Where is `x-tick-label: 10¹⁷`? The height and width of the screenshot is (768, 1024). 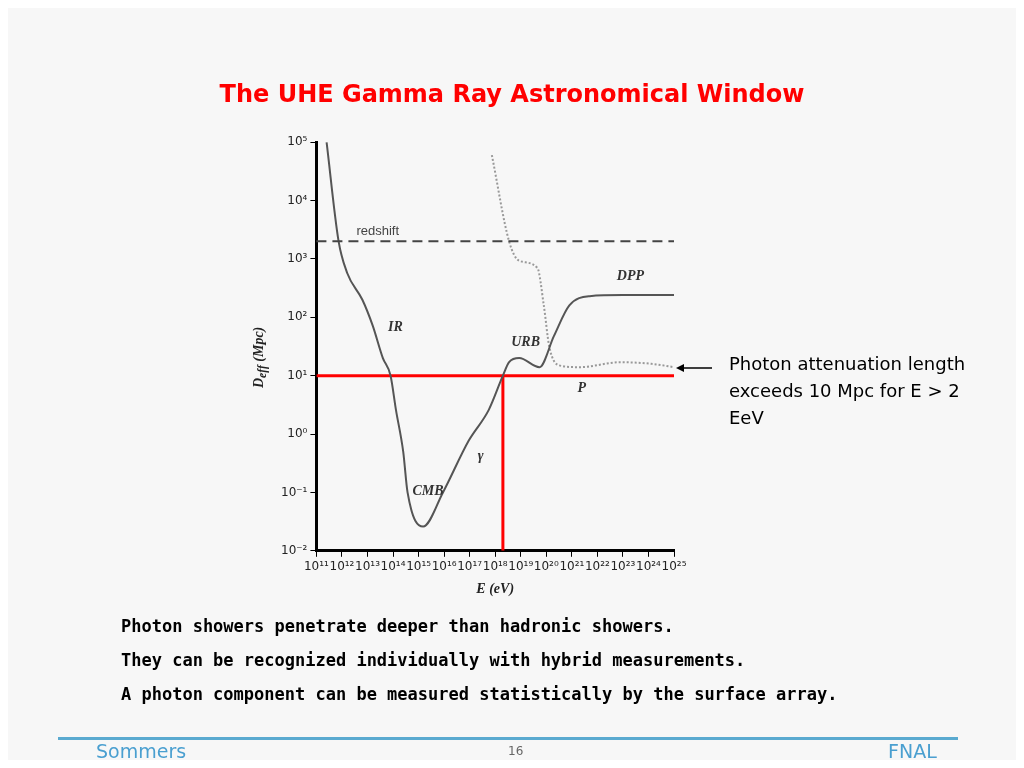
x-tick-label: 10¹⁷ is located at coordinates (470, 566).